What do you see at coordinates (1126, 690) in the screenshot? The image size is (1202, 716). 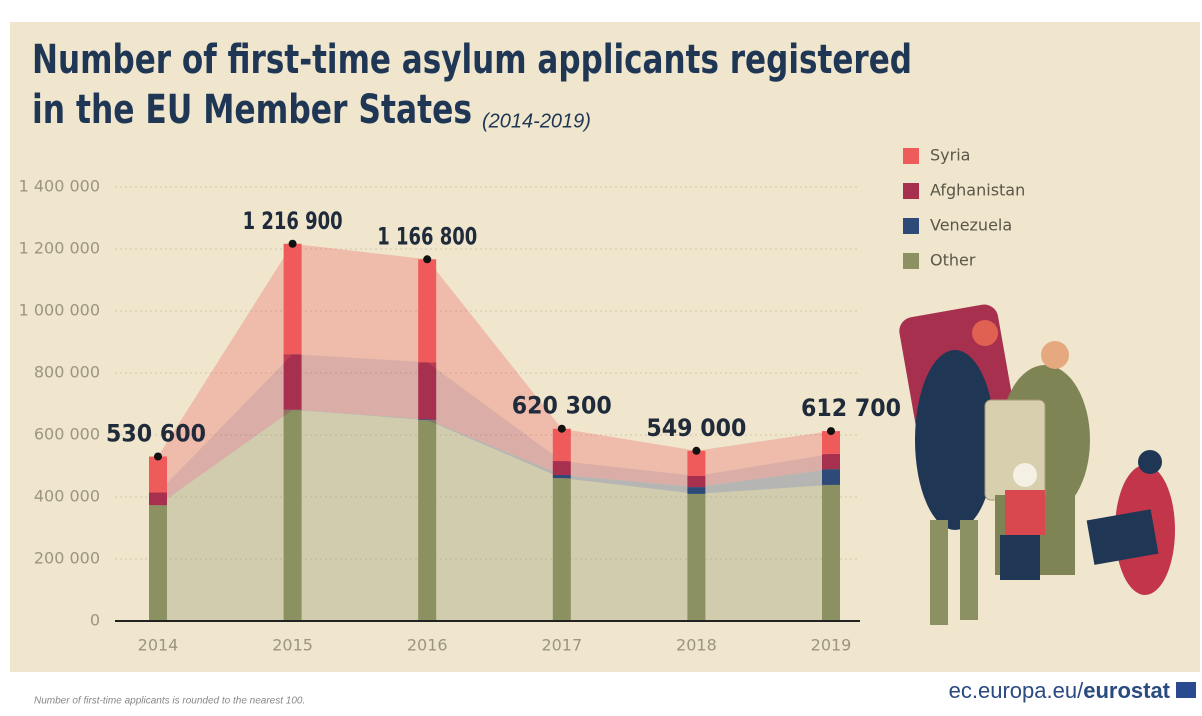 I see `source-brand: eurostat` at bounding box center [1126, 690].